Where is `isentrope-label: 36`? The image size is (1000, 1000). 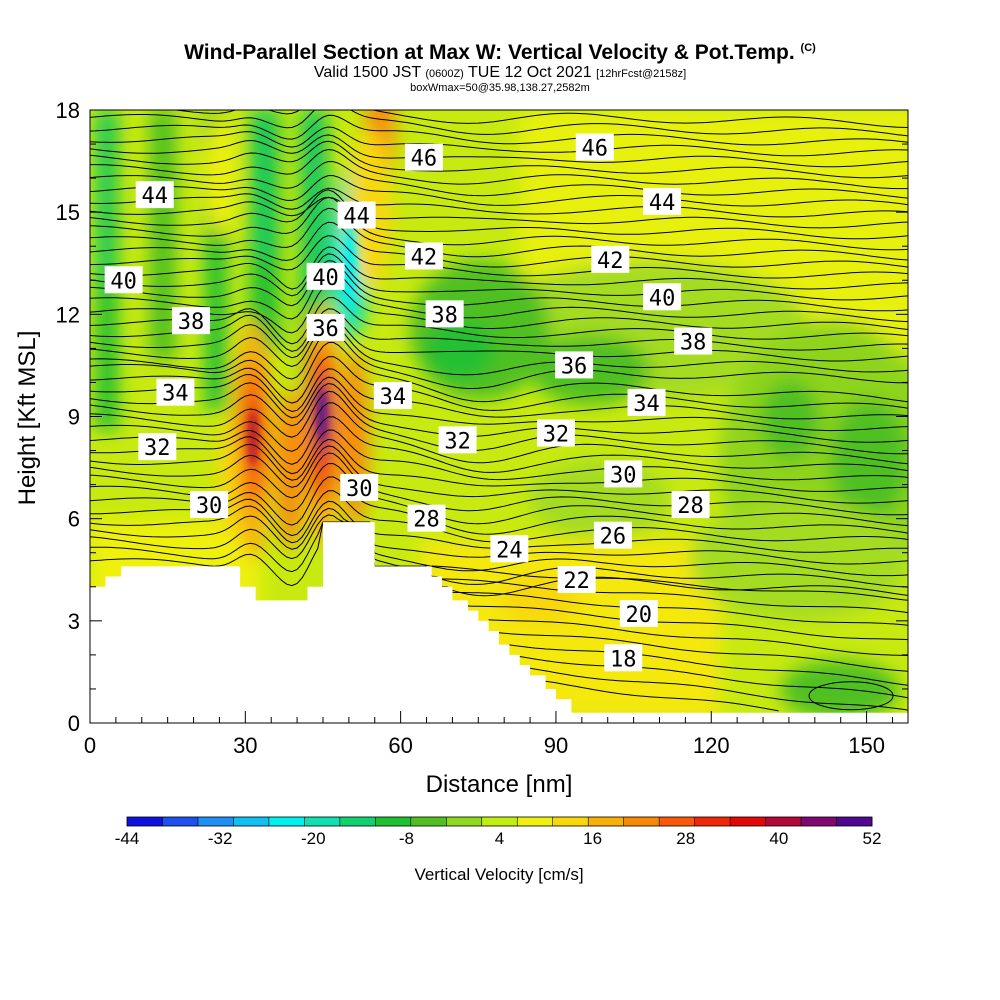
isentrope-label: 36 is located at coordinates (574, 365).